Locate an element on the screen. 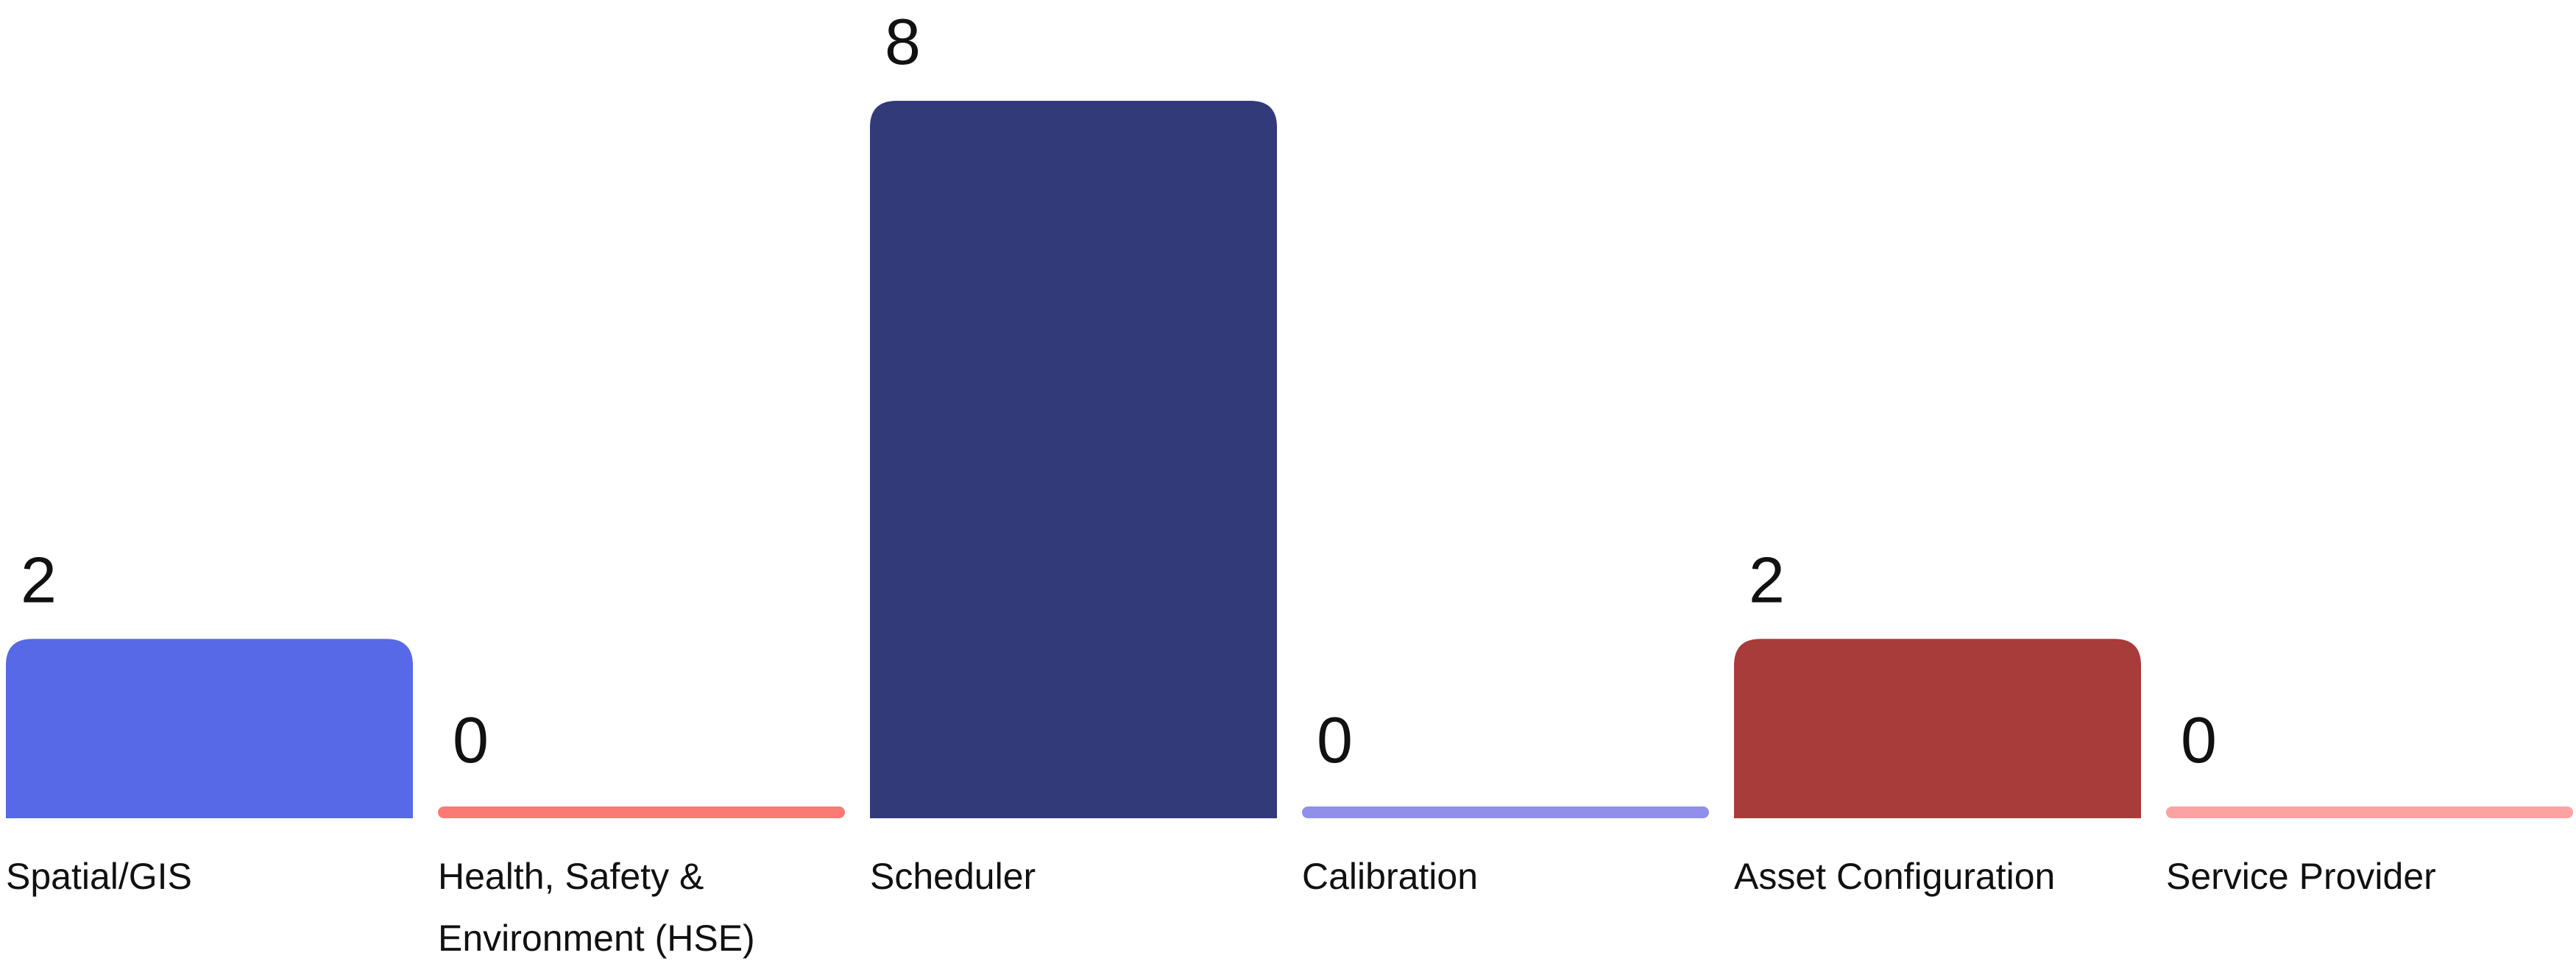 Image resolution: width=2576 pixels, height=961 pixels. value-label-3: 0 is located at coordinates (1335, 739).